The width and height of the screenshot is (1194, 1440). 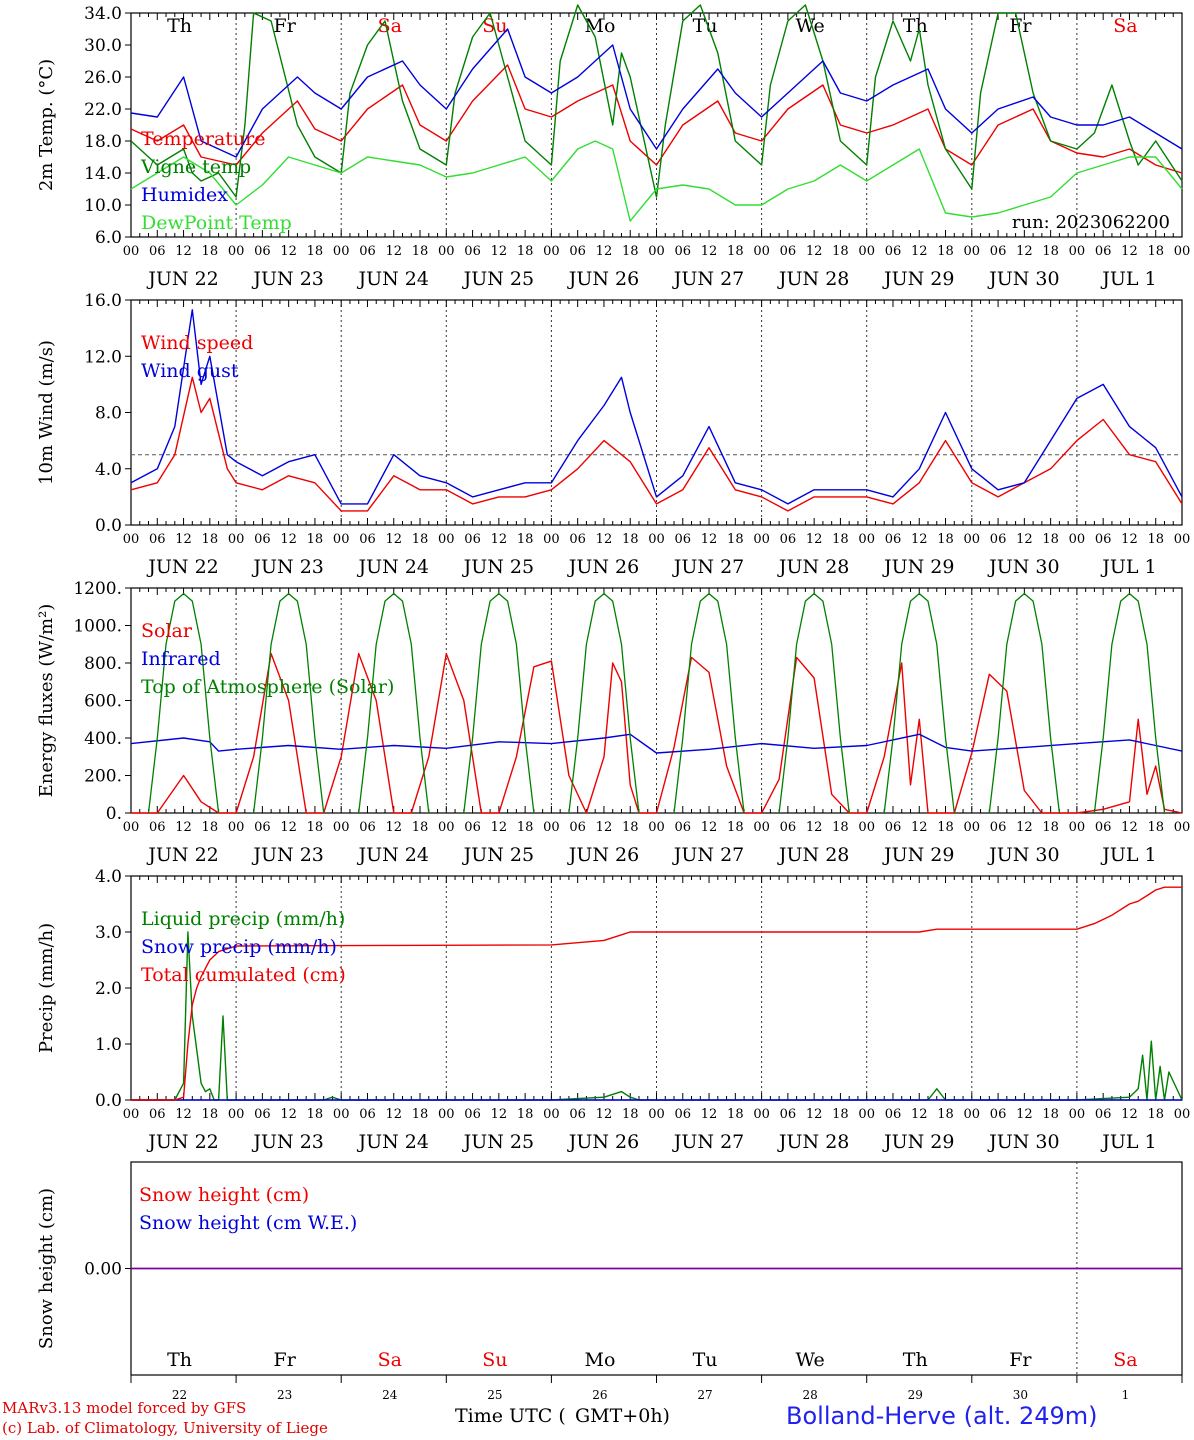 What do you see at coordinates (195, 167) in the screenshot?
I see `legend-entry: Vigne temp` at bounding box center [195, 167].